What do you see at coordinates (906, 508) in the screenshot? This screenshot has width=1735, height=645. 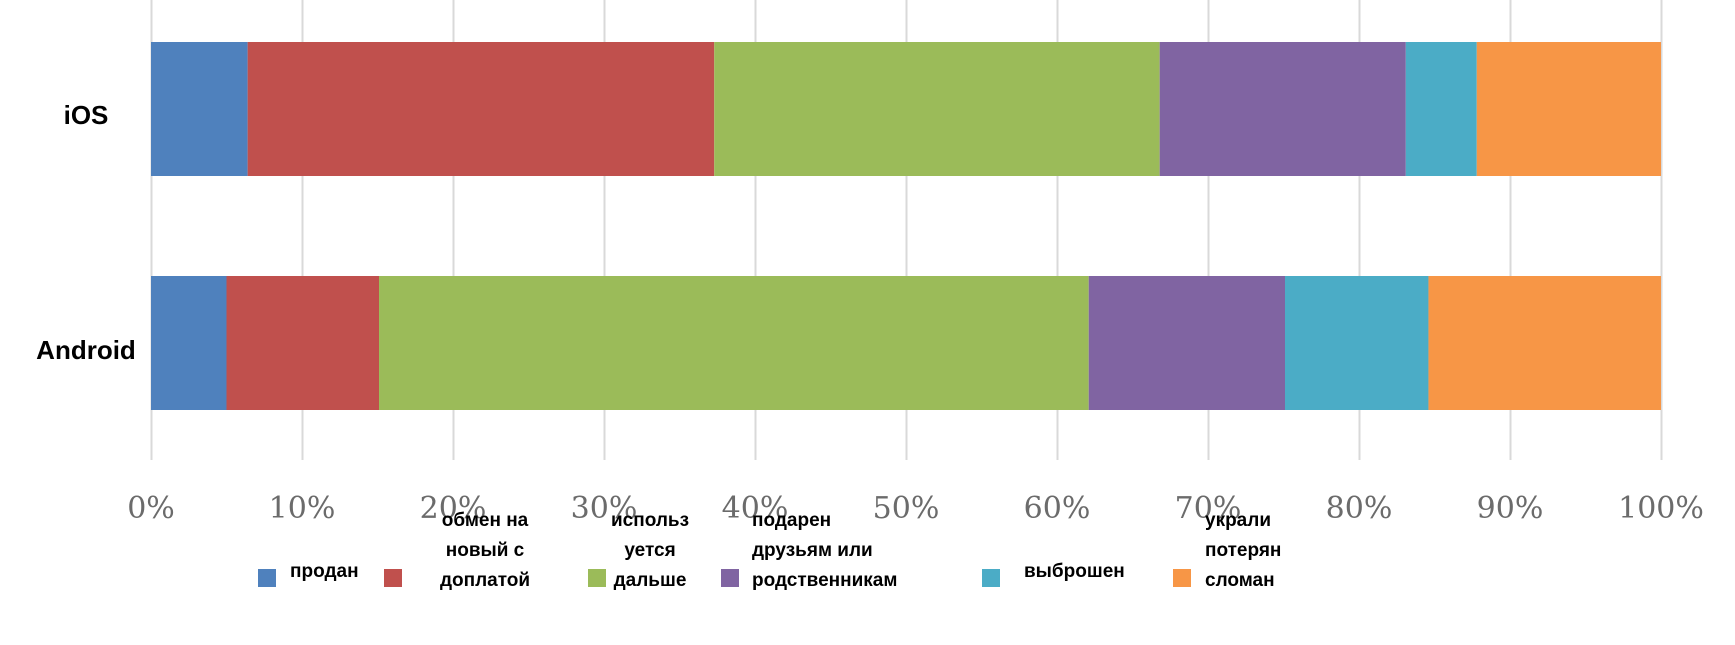 I see `x-tick-label-50: 50%` at bounding box center [906, 508].